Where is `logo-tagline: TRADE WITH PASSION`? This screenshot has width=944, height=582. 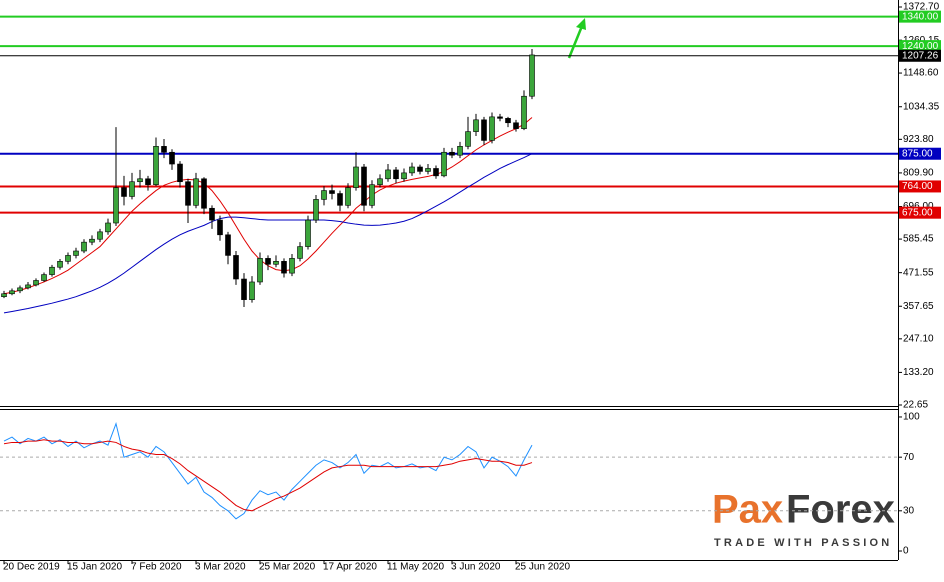
logo-tagline: TRADE WITH PASSION is located at coordinates (803, 543).